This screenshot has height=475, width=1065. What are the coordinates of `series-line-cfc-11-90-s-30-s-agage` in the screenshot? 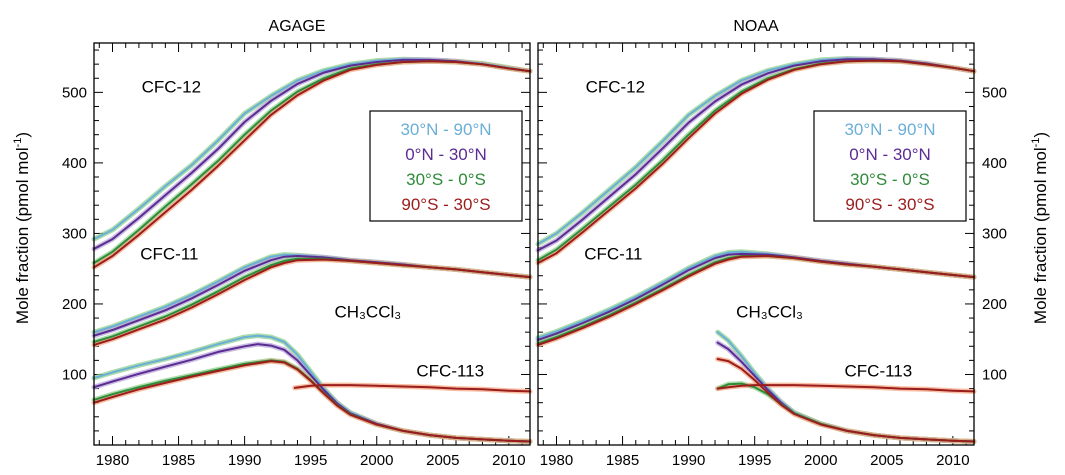 It's located at (312, 302).